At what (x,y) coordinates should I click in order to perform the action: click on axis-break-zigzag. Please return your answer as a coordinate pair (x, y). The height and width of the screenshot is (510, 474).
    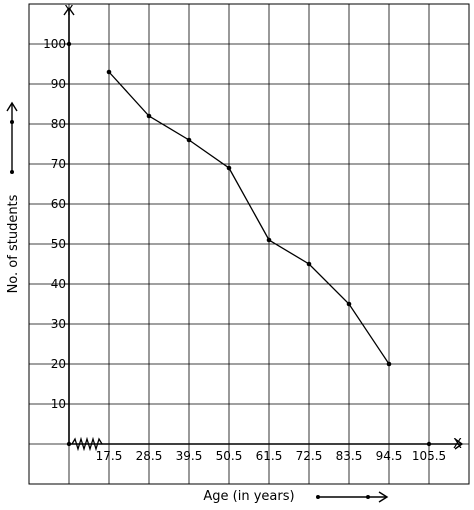
    Looking at the image, I should click on (87, 444).